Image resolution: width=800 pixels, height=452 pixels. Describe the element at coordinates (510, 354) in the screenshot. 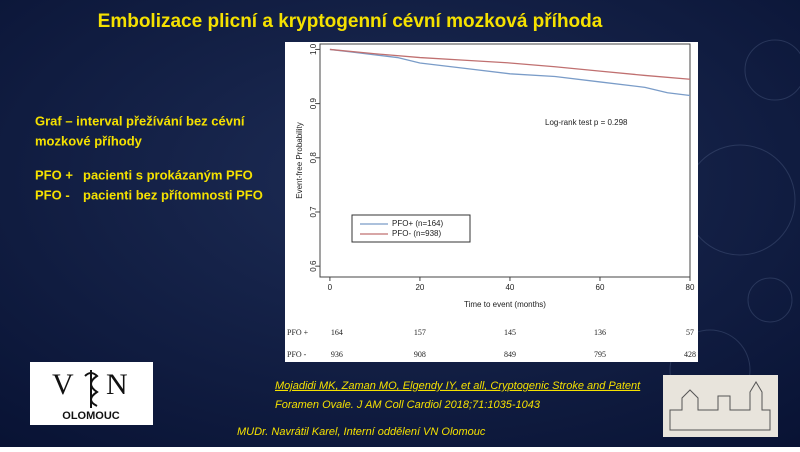

I see `risk-value: 849` at that location.